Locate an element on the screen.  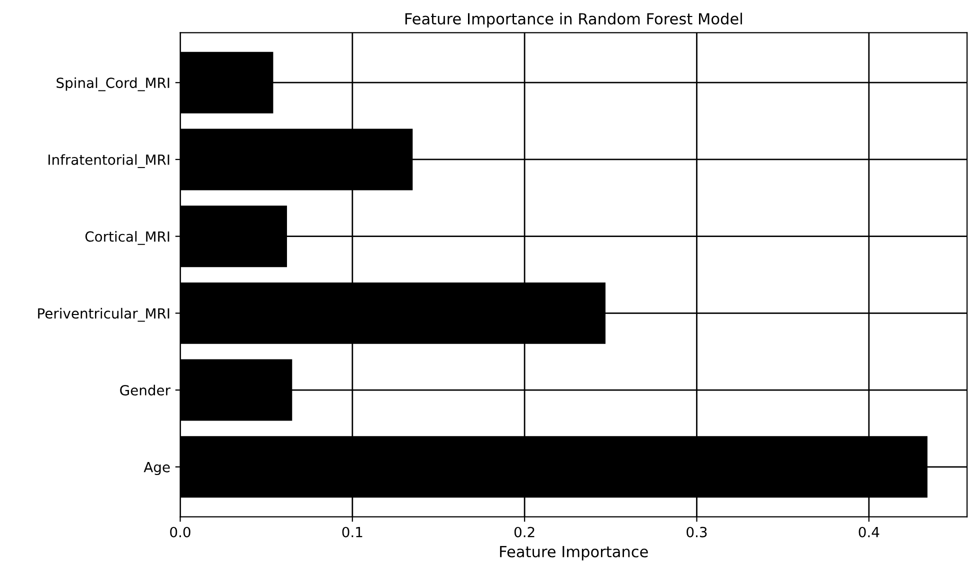
y-tick-label: Age is located at coordinates (157, 469).